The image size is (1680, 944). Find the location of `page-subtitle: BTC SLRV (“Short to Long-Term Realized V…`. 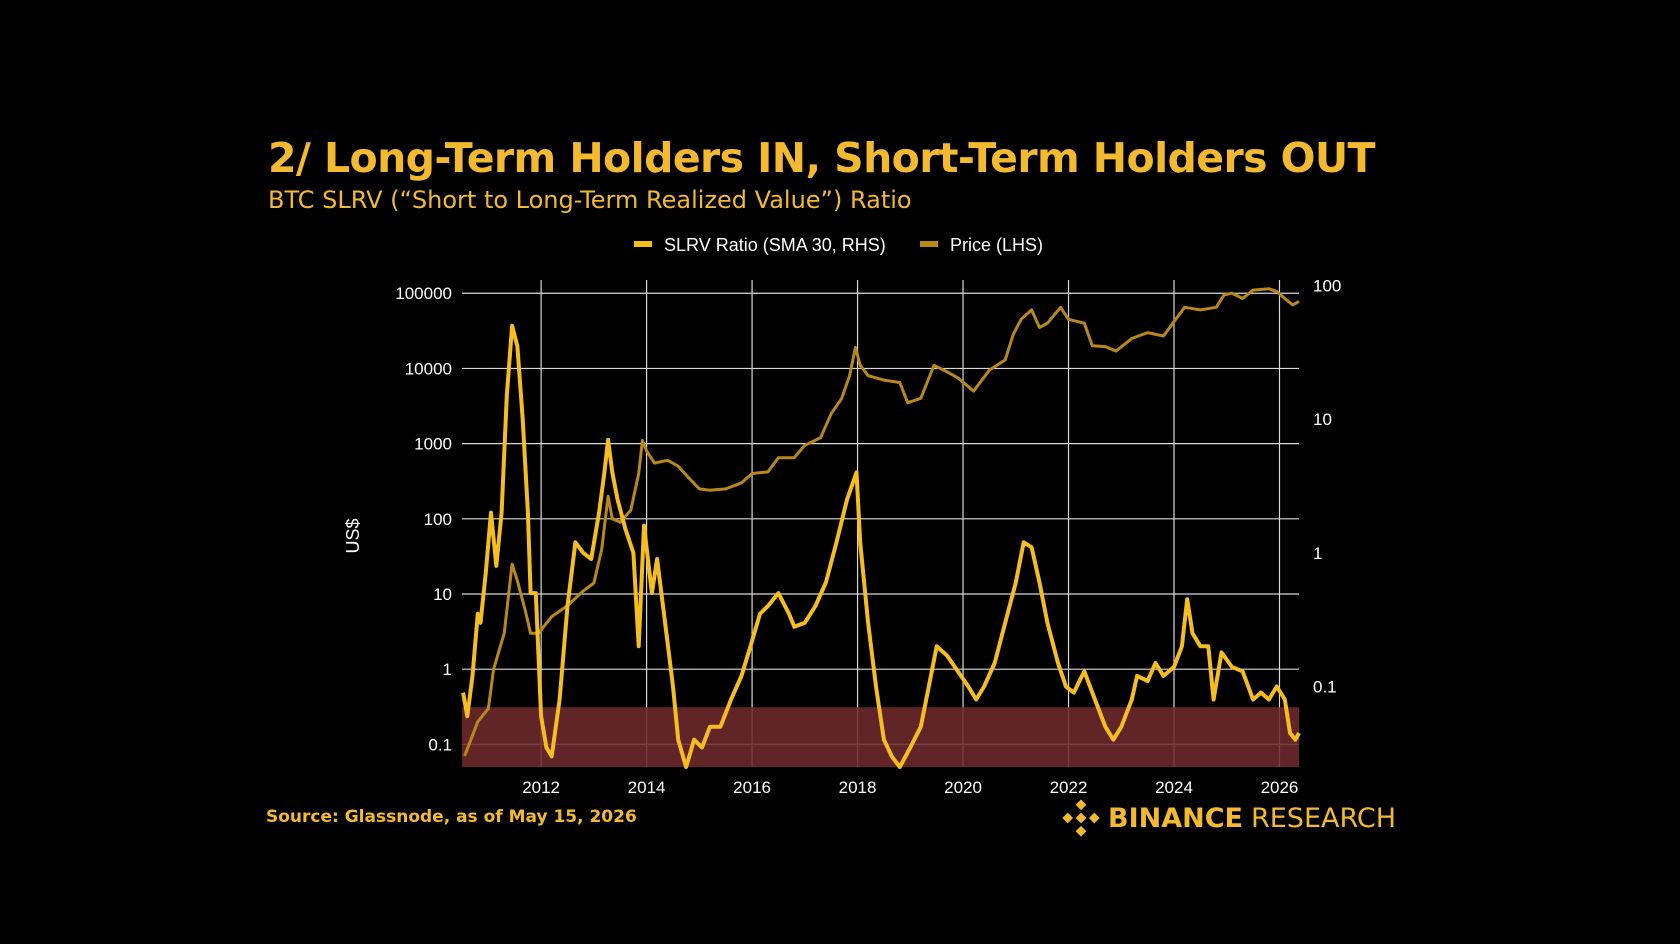

page-subtitle: BTC SLRV (“Short to Long-Term Realized V… is located at coordinates (590, 200).